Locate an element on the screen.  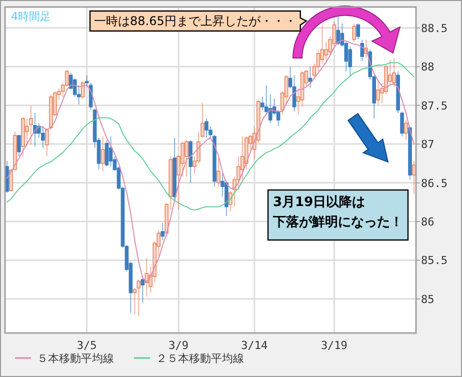
legend-label: ２５本移動平均線 is located at coordinates (200, 358).